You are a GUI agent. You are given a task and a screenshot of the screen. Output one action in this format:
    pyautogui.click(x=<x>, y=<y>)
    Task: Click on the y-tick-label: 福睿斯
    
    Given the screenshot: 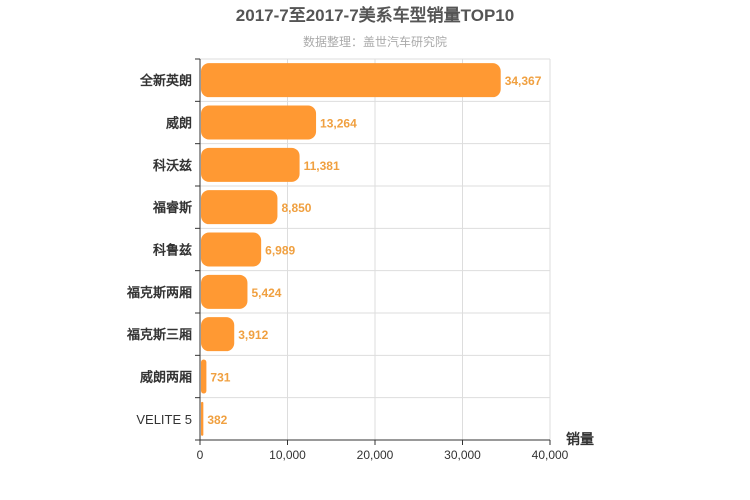 What is the action you would take?
    pyautogui.click(x=172, y=207)
    